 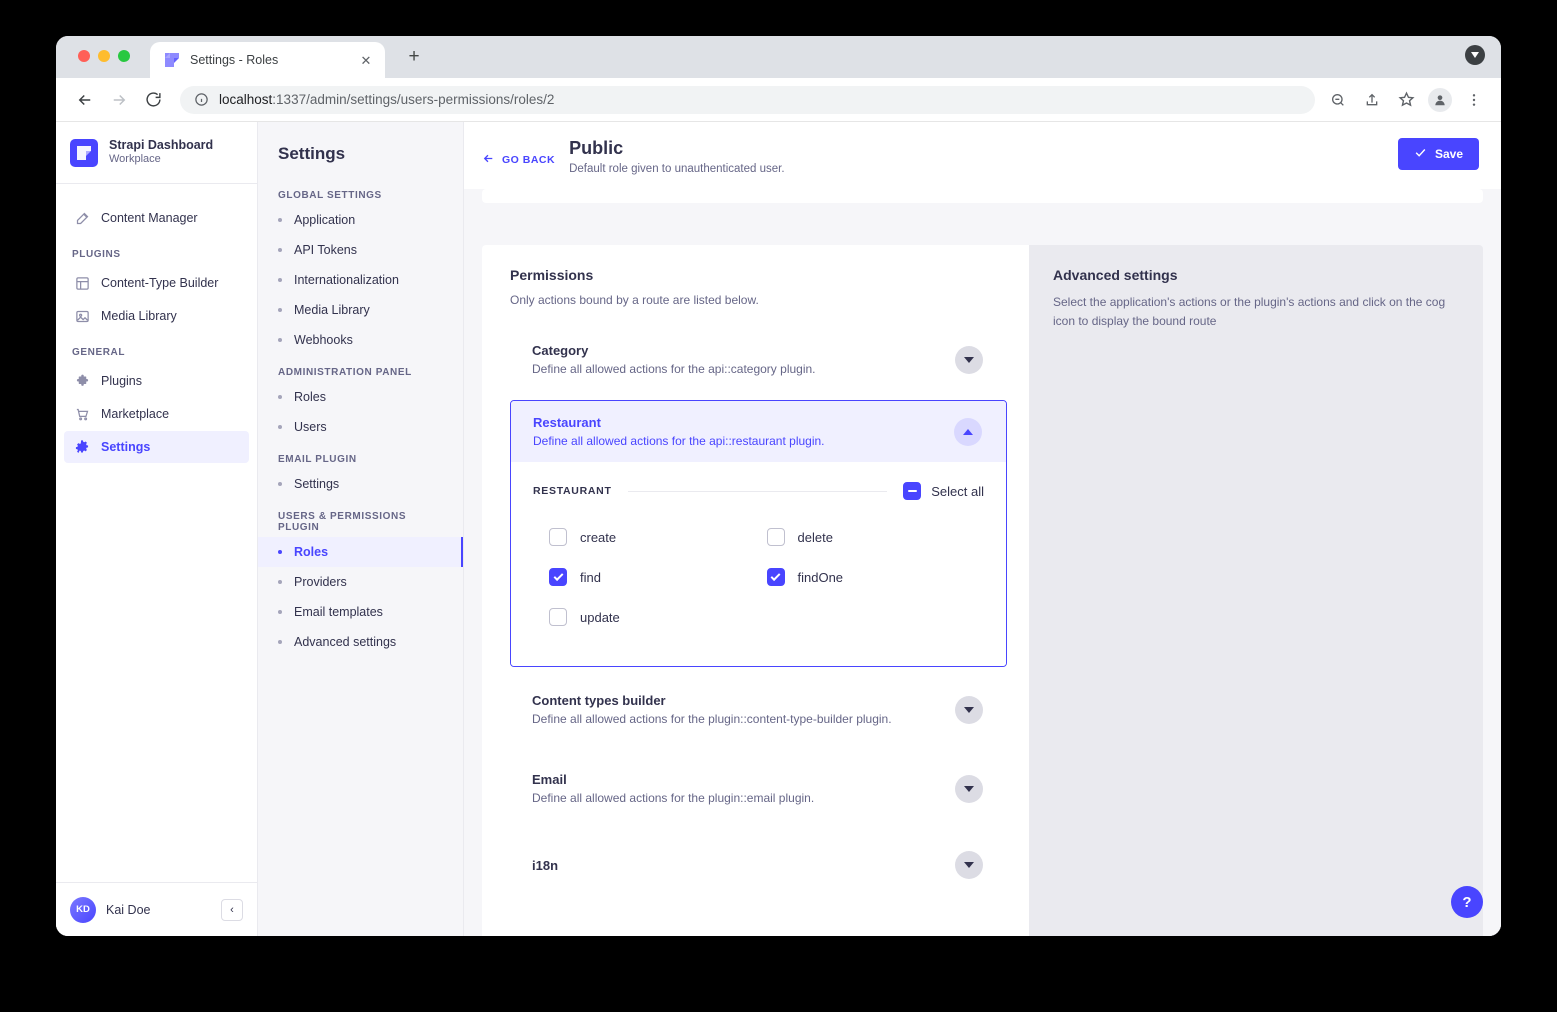 I want to click on check-icon, so click(x=1420, y=154).